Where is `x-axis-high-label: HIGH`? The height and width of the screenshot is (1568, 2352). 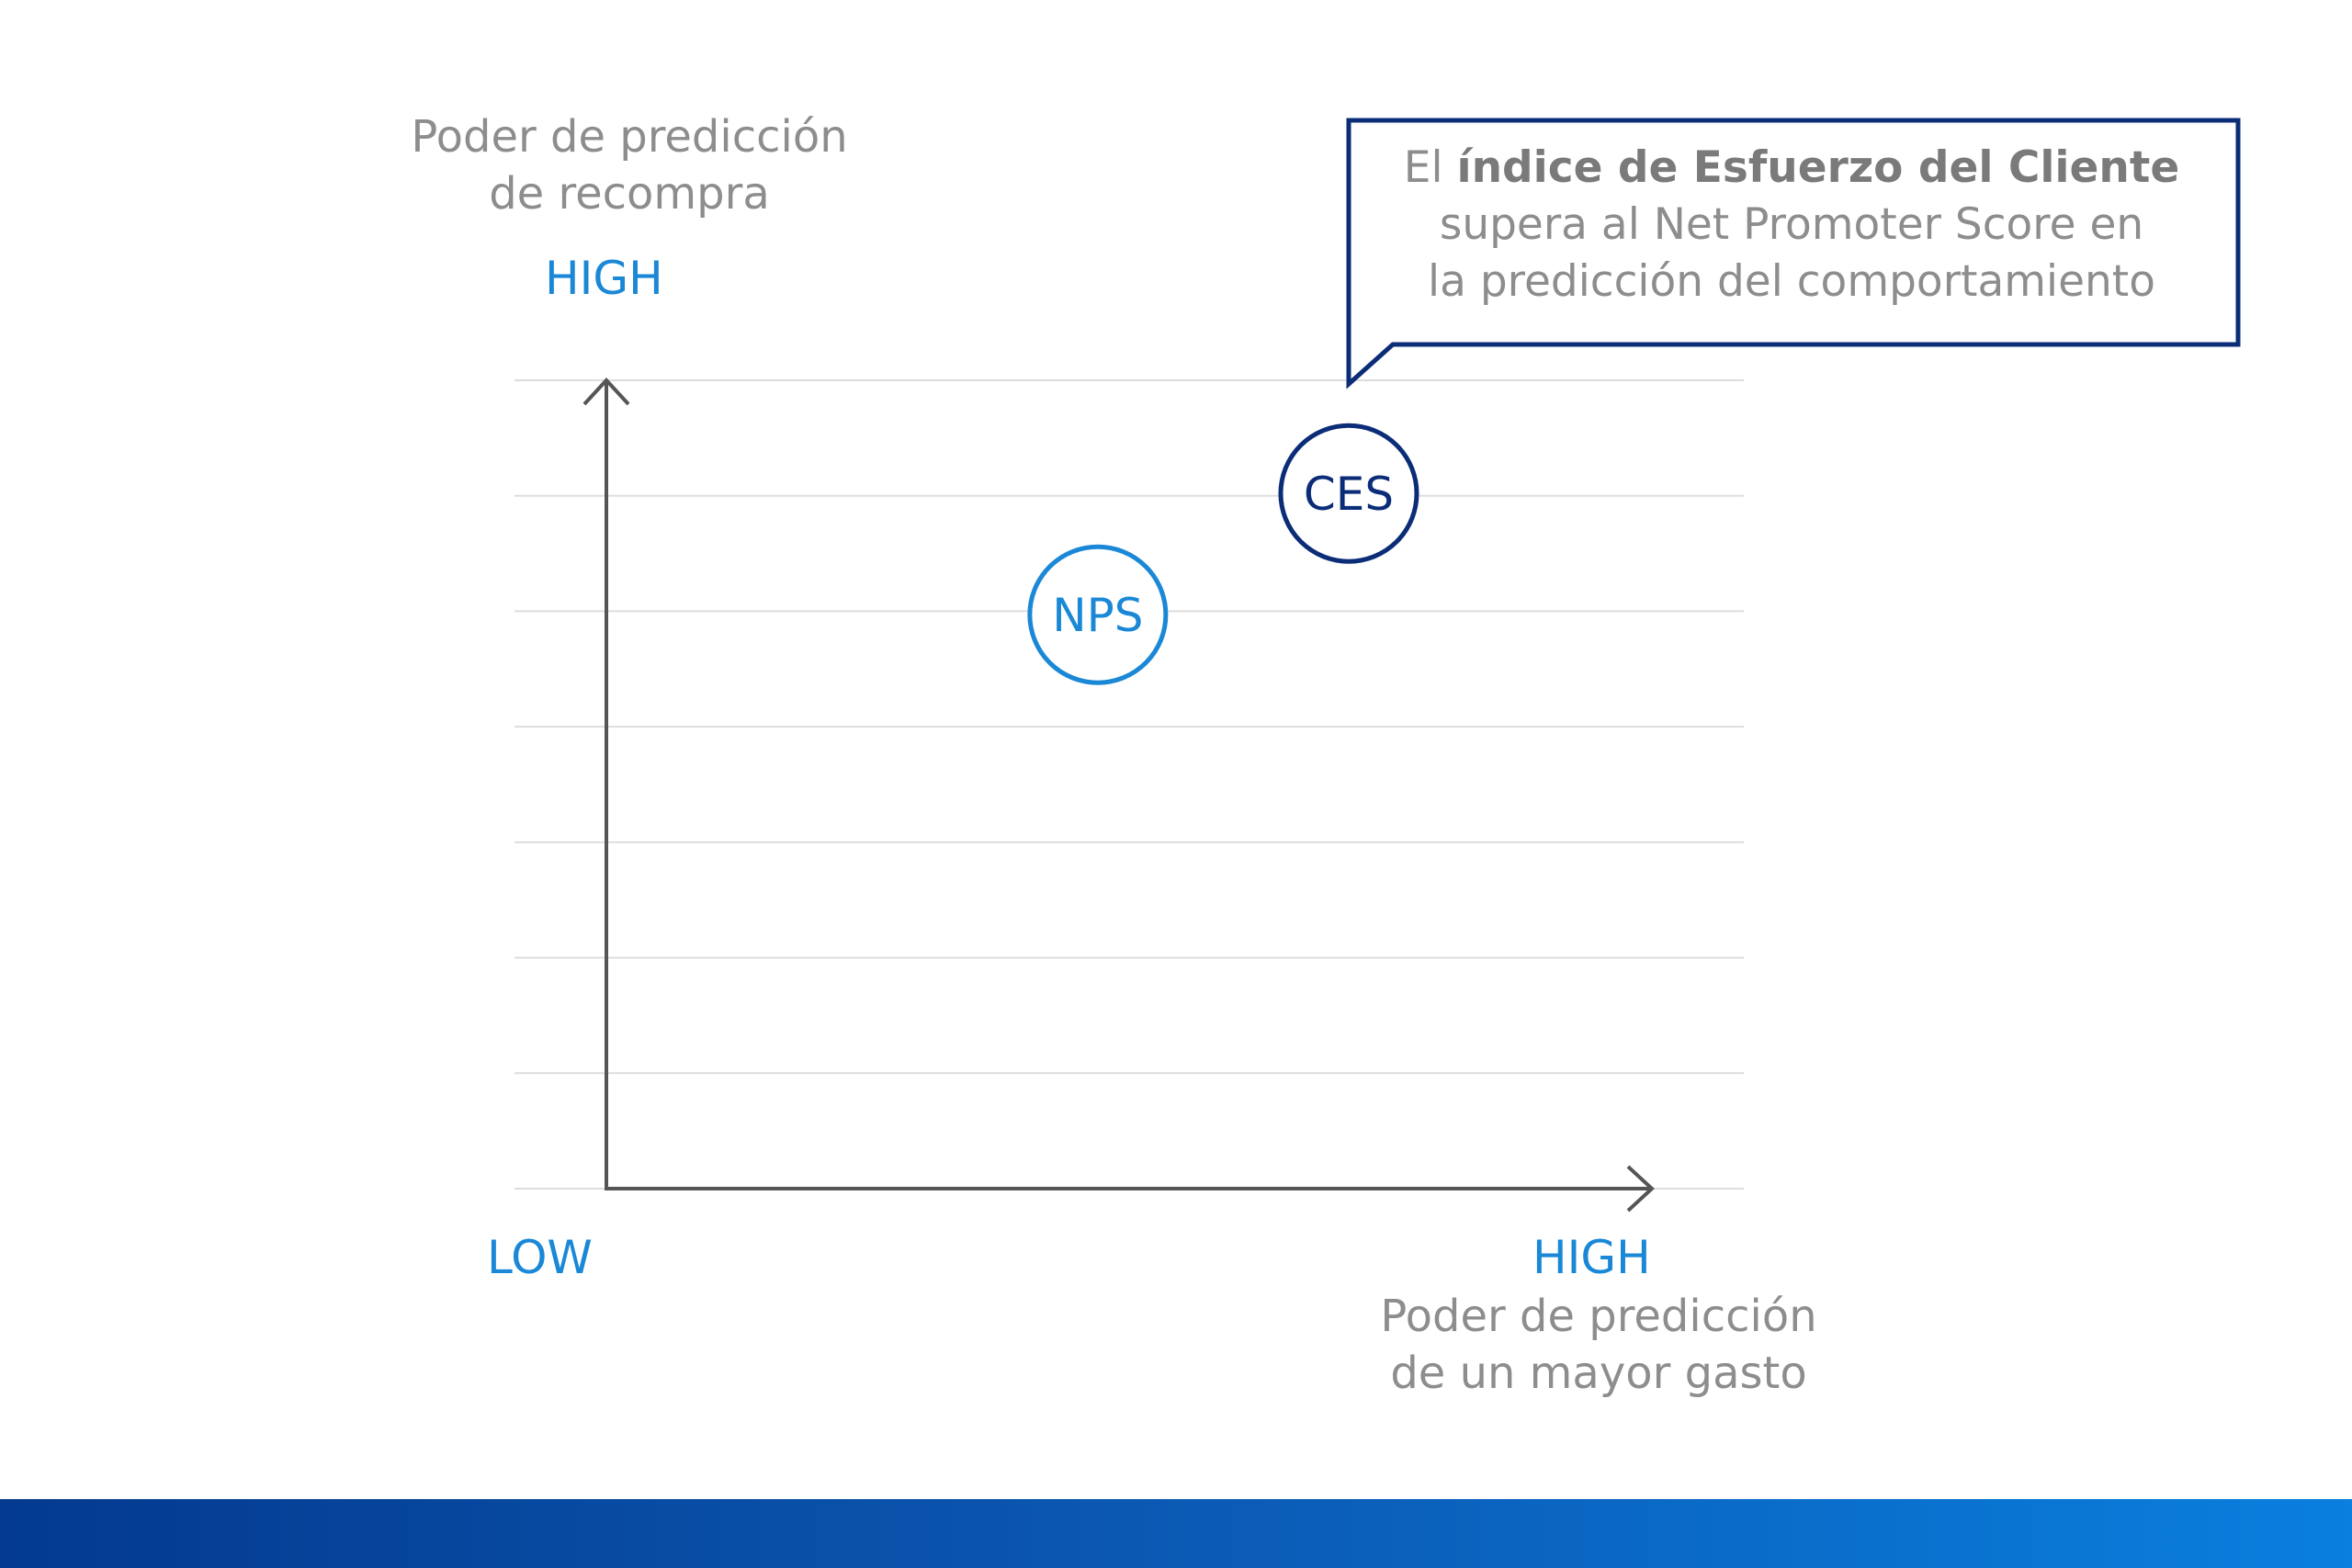
x-axis-high-label: HIGH is located at coordinates (1591, 1257).